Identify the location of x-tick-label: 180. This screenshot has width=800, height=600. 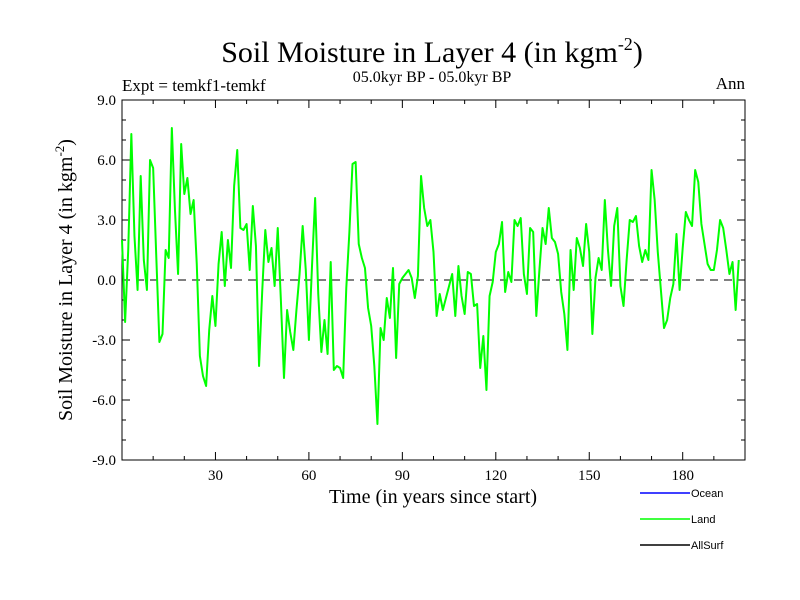
(682, 476).